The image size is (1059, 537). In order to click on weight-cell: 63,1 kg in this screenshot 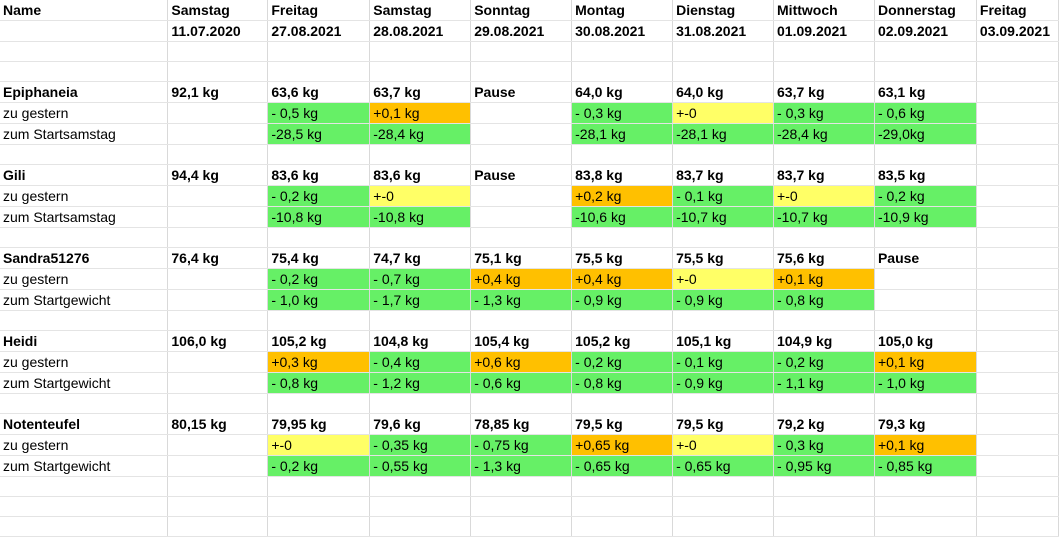, I will do `click(925, 92)`.